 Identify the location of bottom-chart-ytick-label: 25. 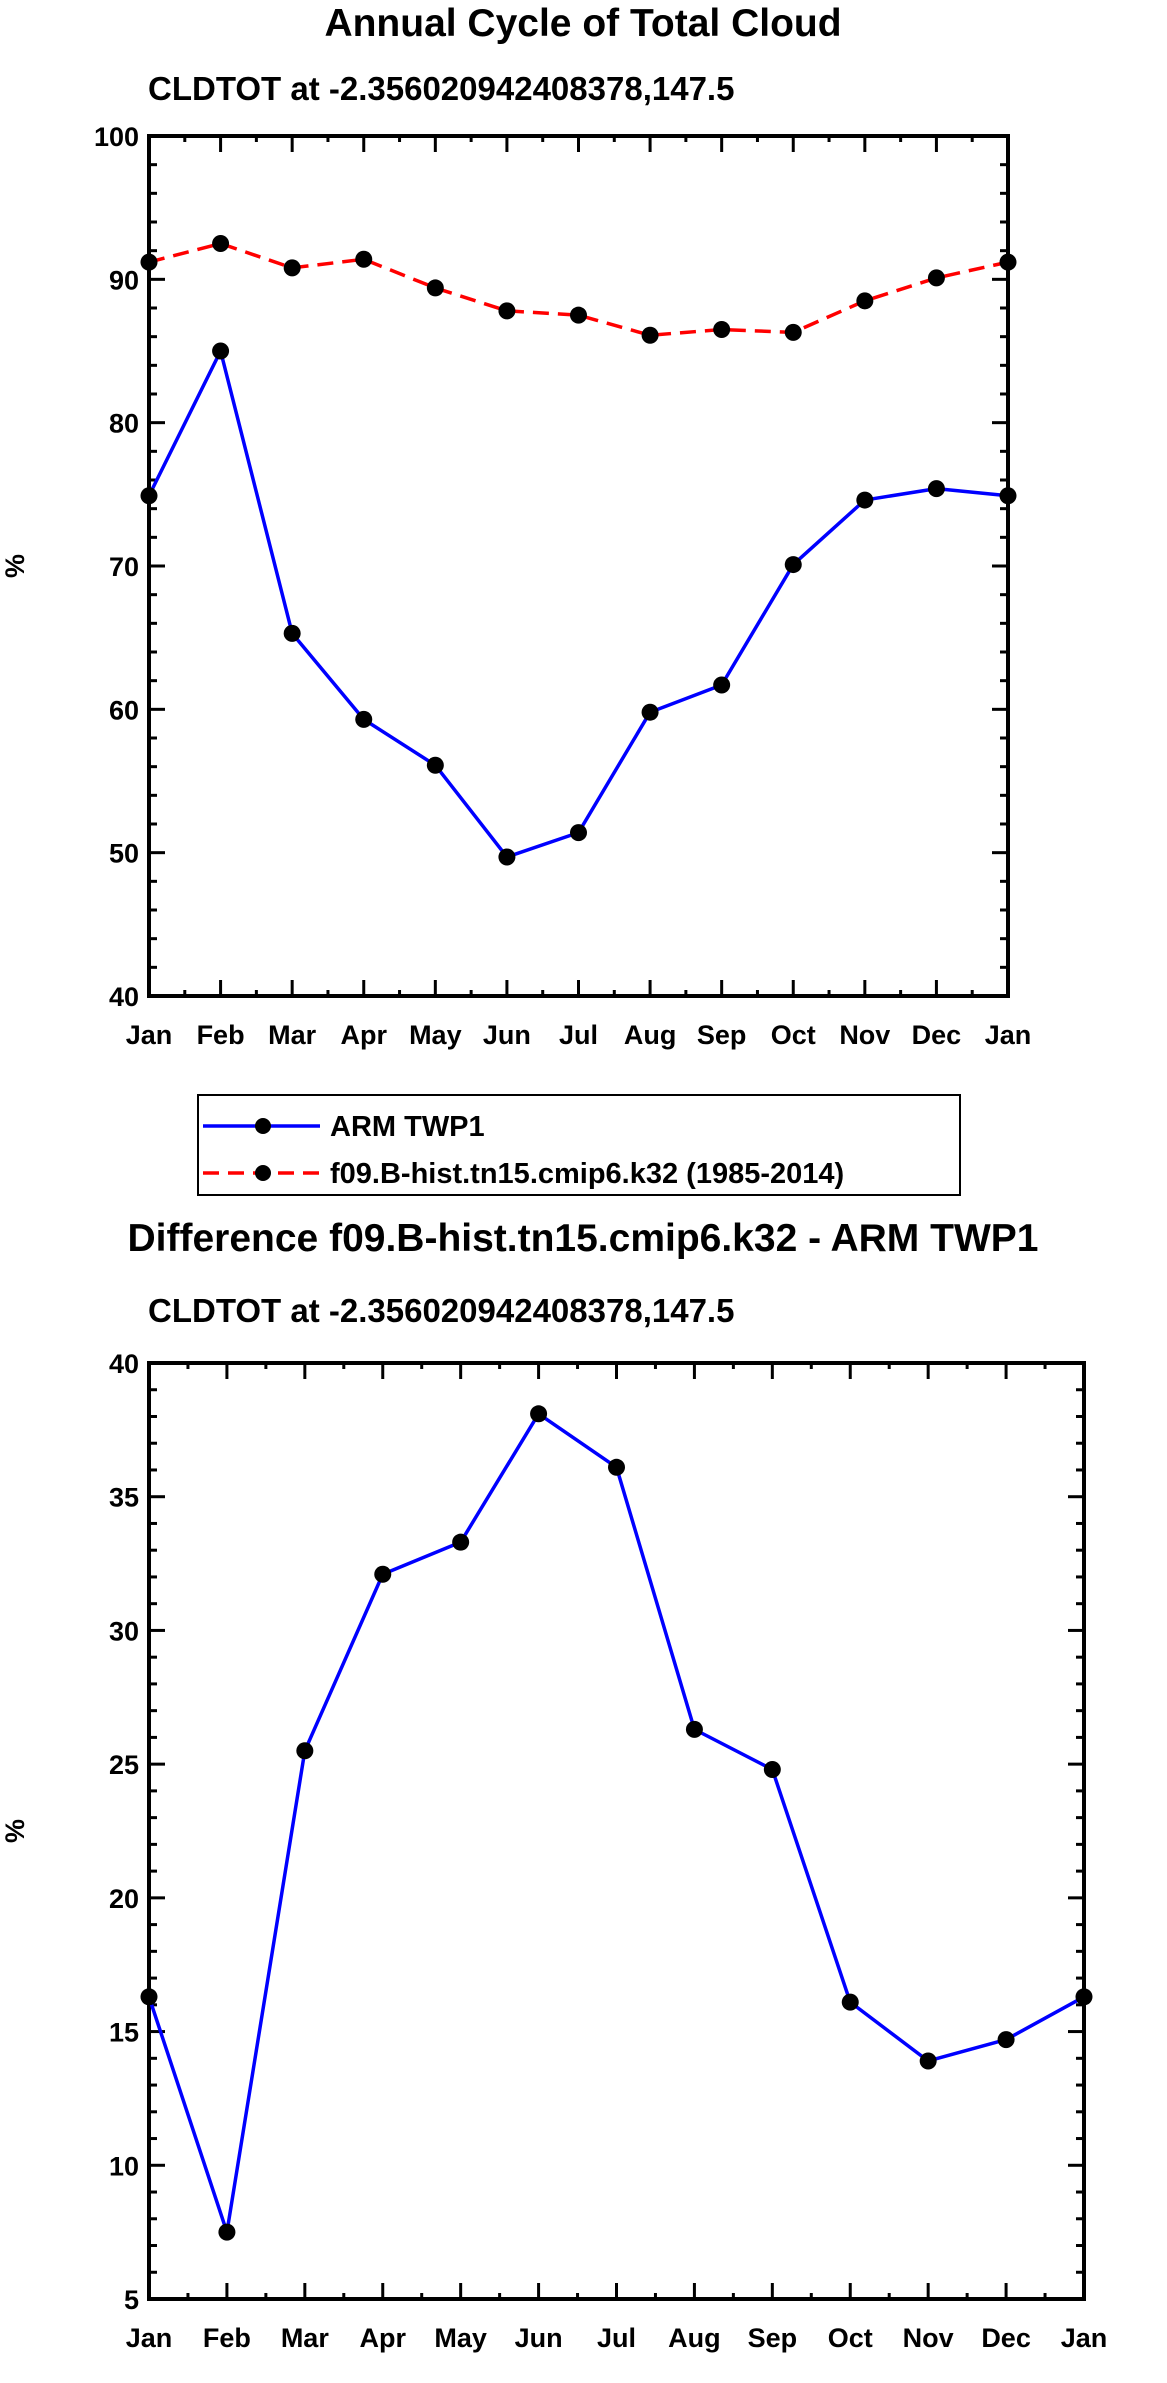
(124, 1765).